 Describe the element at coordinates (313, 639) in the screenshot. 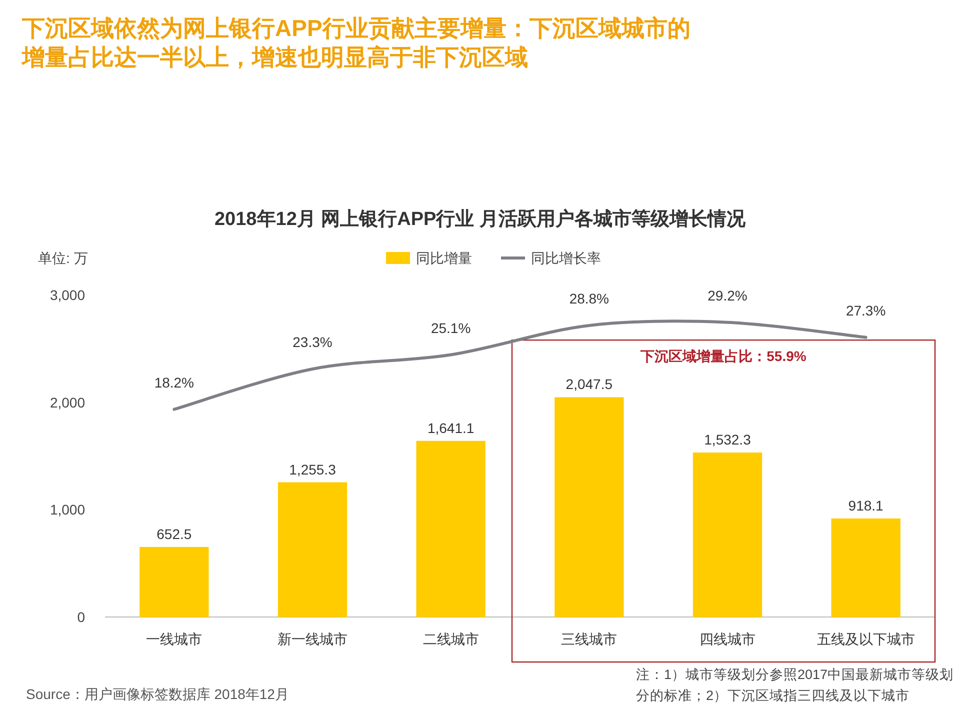

I see `x-tick-label: 新一线城市` at that location.